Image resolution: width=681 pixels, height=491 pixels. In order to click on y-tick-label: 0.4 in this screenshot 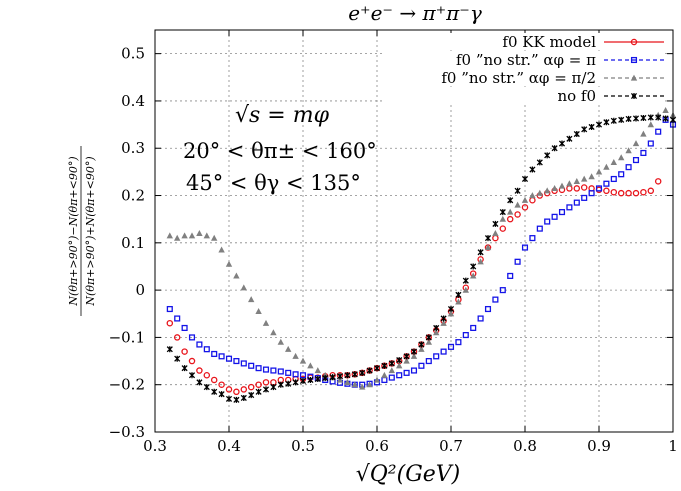, I will do `click(133, 101)`.